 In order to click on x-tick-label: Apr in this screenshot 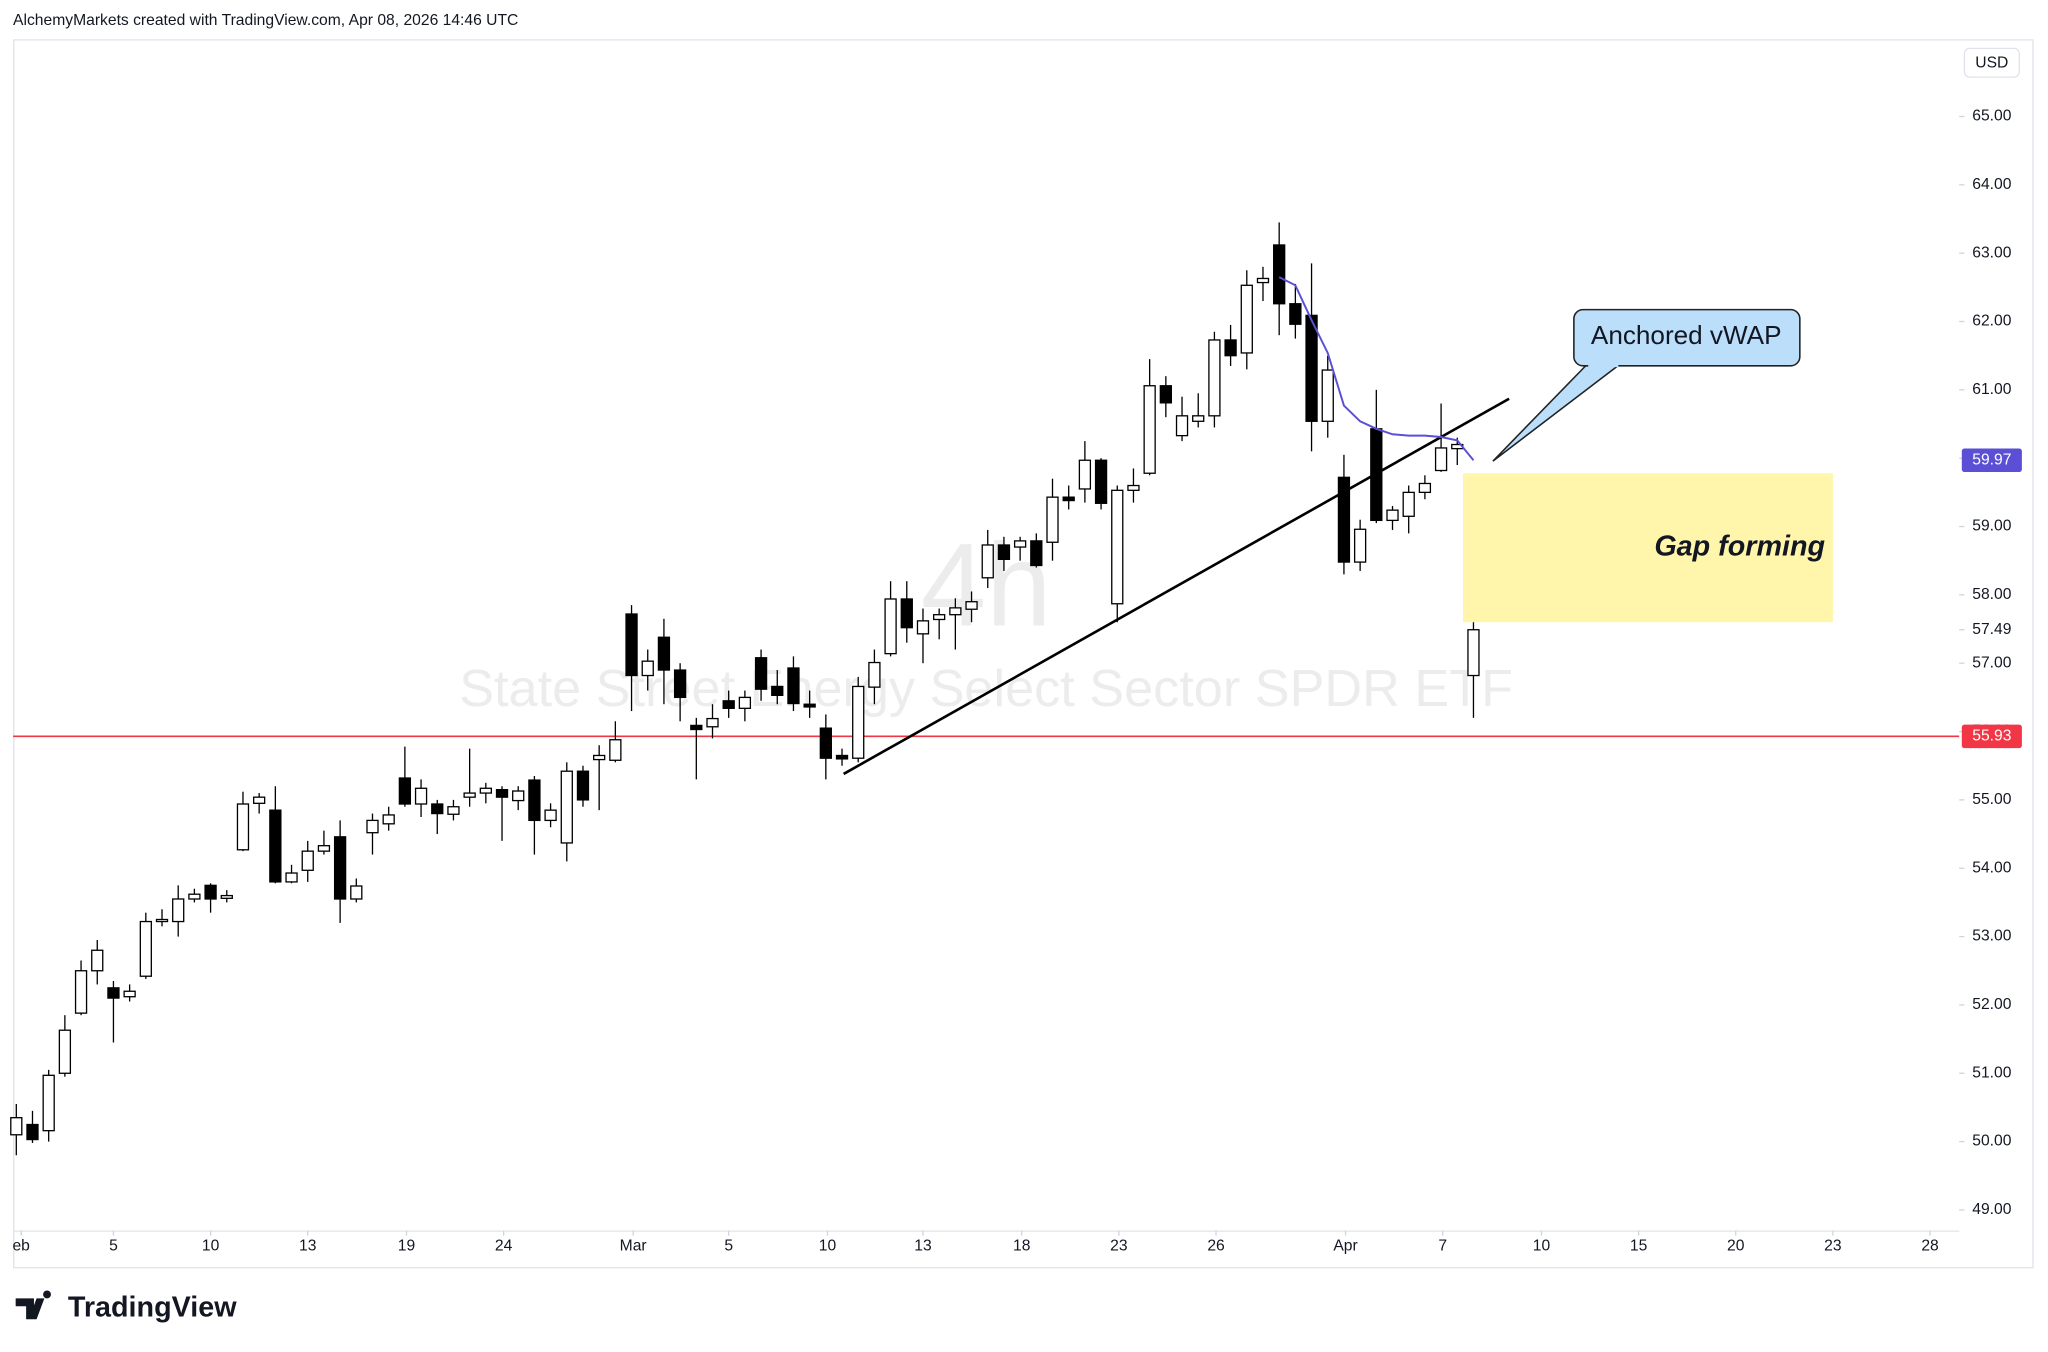, I will do `click(1345, 1245)`.